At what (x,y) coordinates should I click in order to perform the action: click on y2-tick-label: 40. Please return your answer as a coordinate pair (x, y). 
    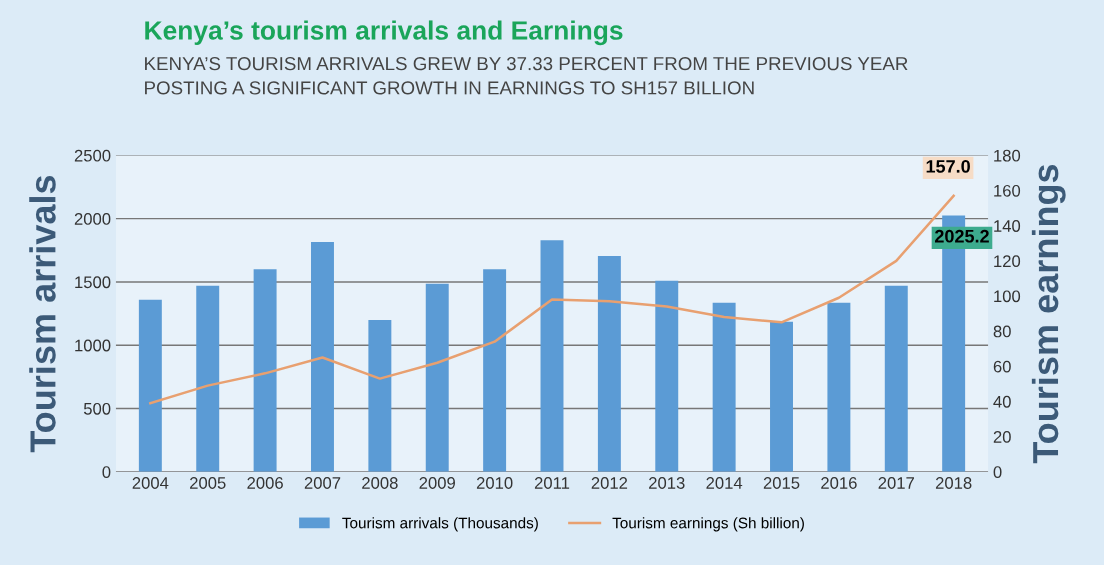
    Looking at the image, I should click on (1002, 401).